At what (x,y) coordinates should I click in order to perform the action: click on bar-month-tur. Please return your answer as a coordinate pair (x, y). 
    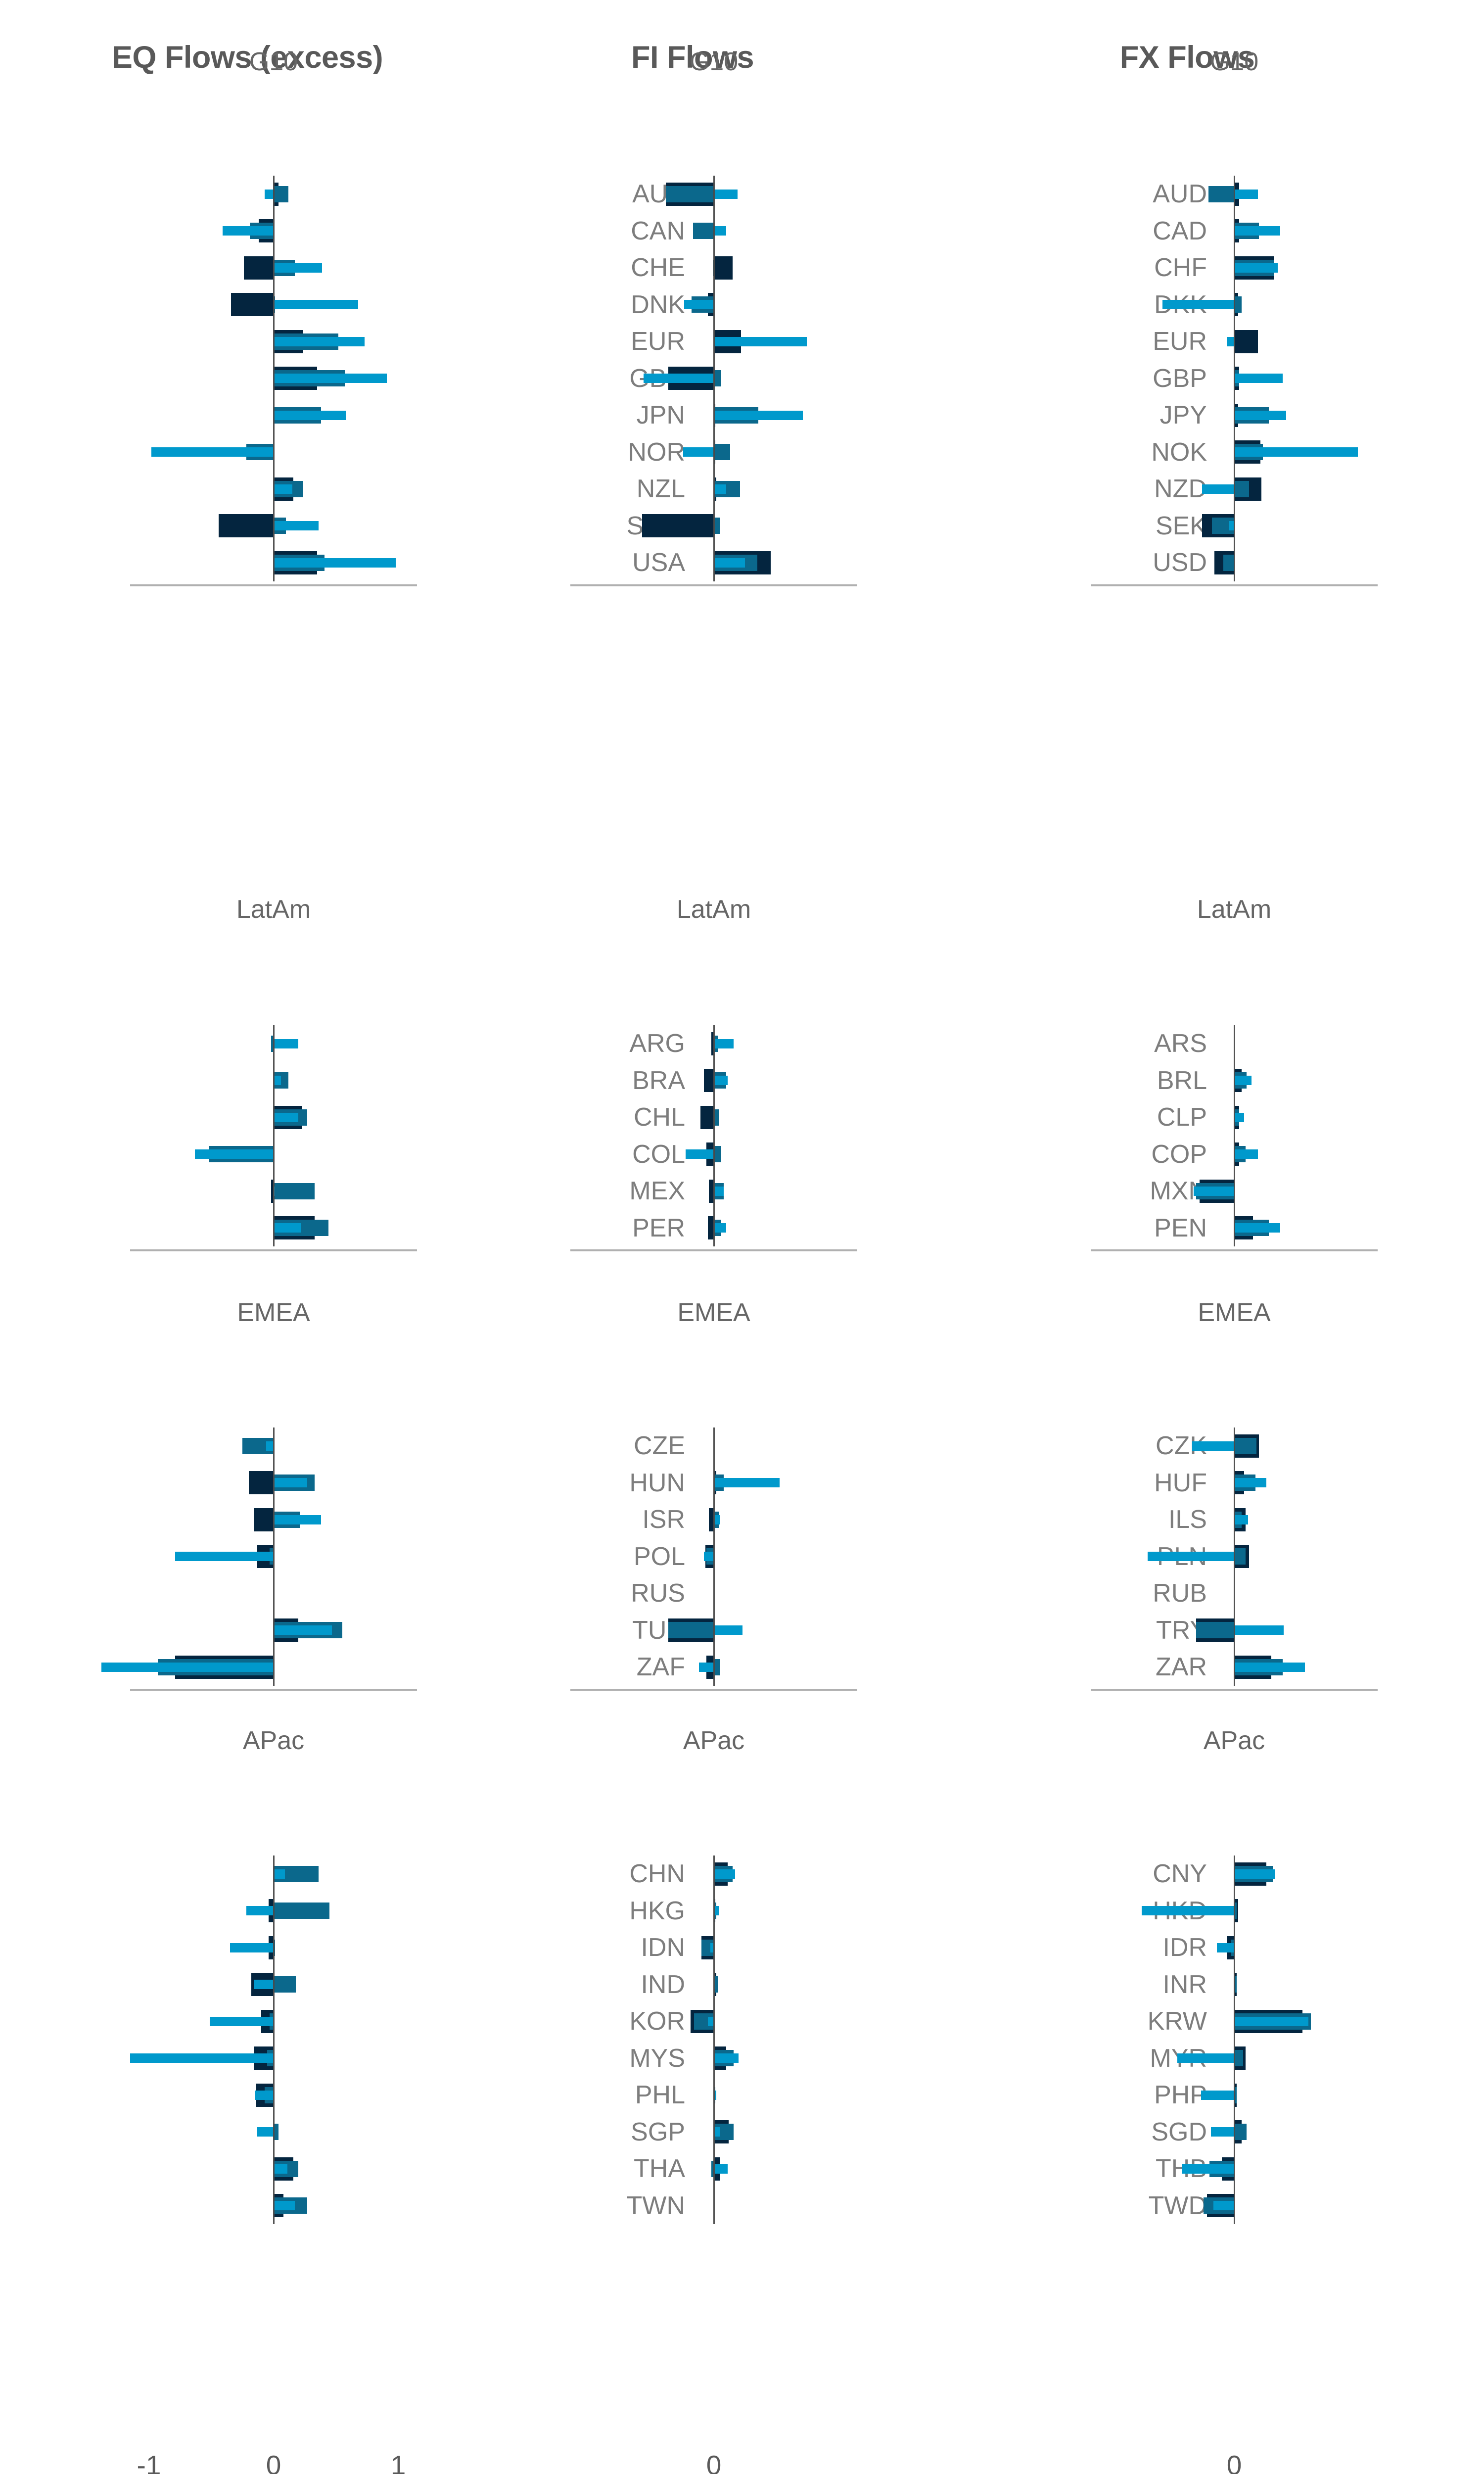
    Looking at the image, I should click on (691, 1631).